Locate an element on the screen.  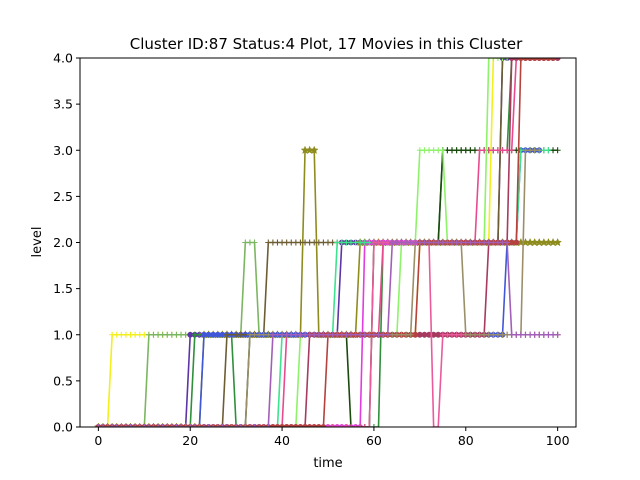
x-tick-label: 40 is located at coordinates (282, 440).